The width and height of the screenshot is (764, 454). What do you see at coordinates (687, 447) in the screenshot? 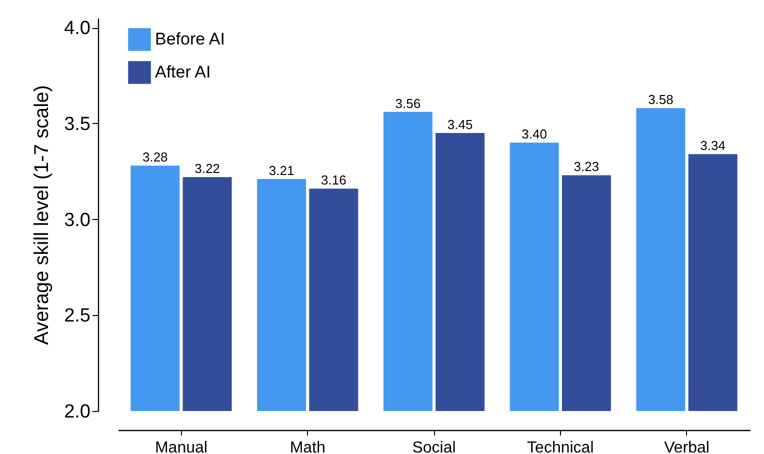
I see `x-tick-label: Verbal` at bounding box center [687, 447].